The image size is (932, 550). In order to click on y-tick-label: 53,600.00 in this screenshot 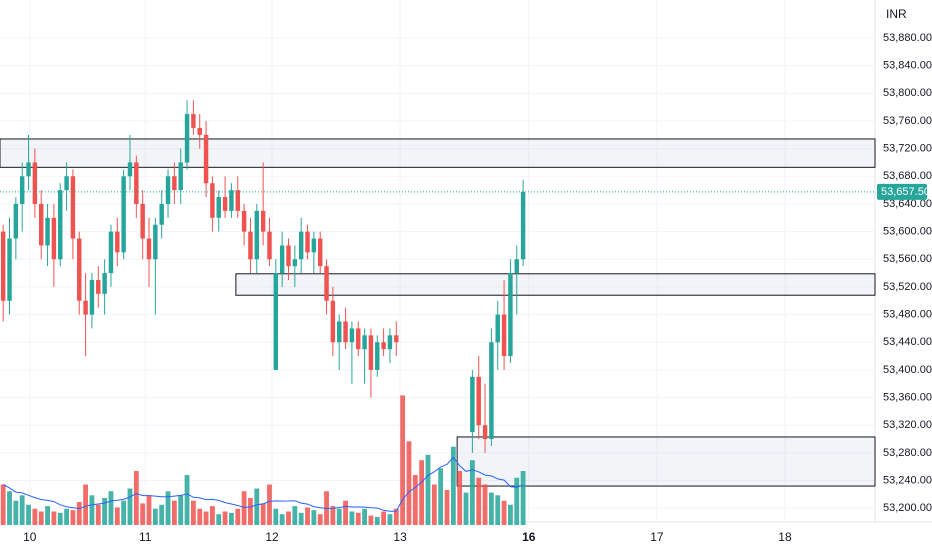, I will do `click(907, 232)`.